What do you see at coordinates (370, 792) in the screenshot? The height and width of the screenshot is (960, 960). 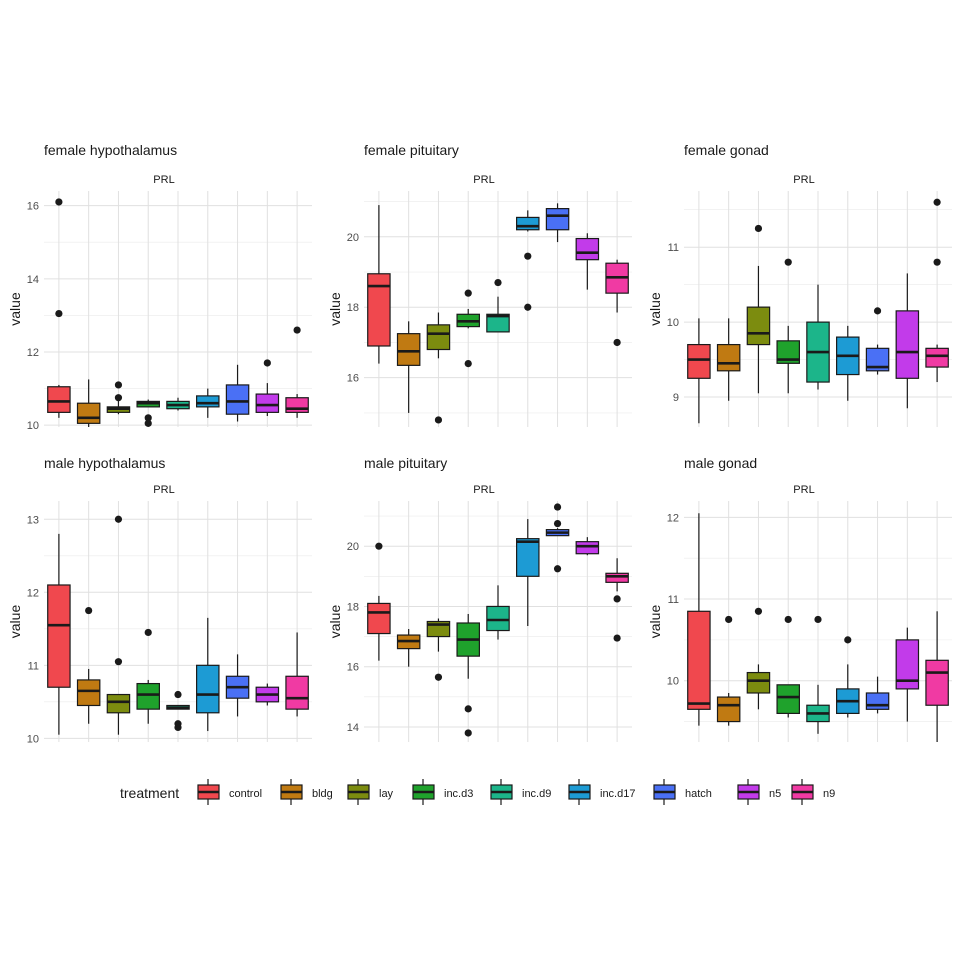 I see `legend-entry-lay: lay` at bounding box center [370, 792].